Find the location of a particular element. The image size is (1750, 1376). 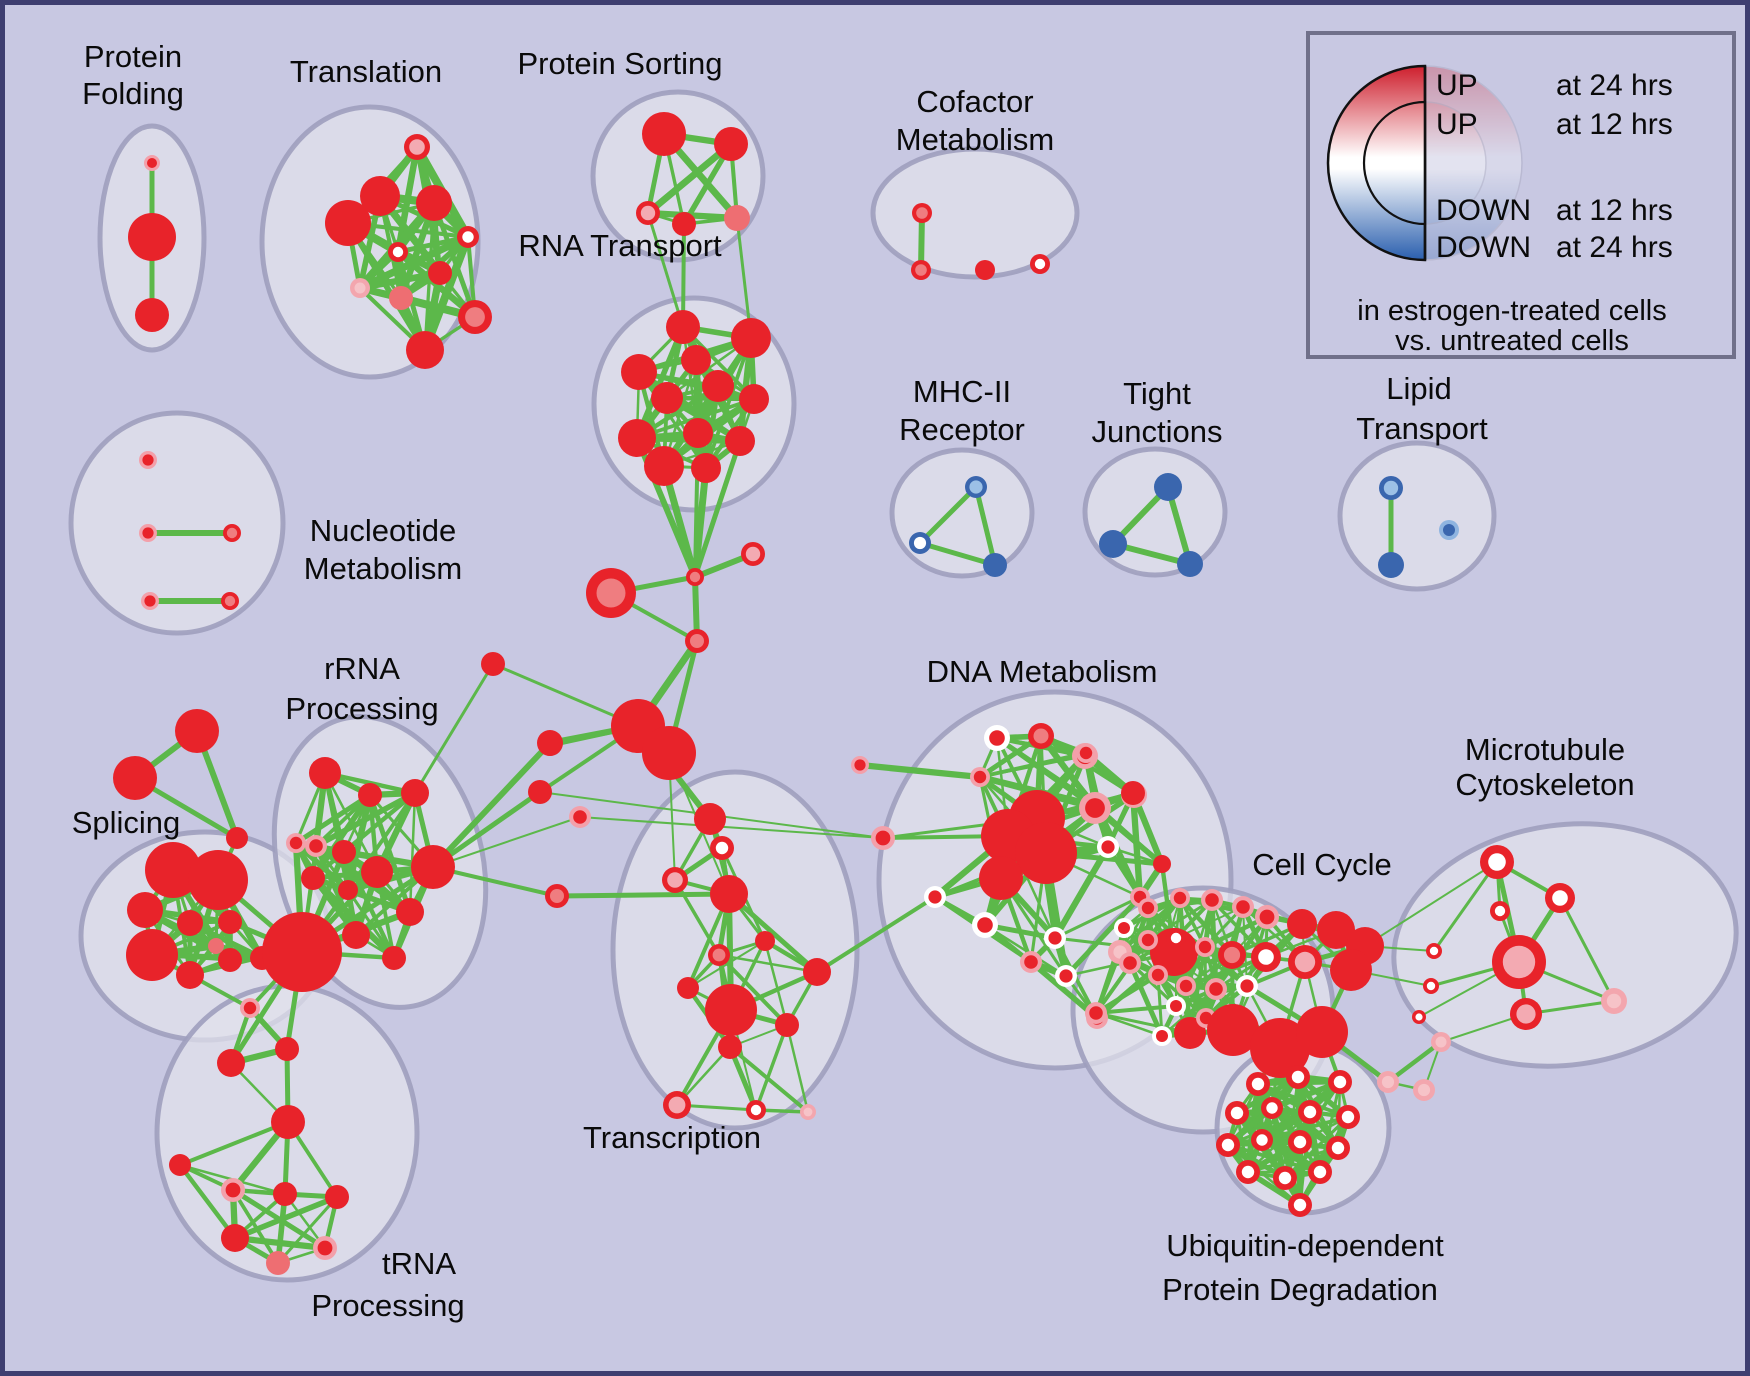

network-node-tight-junctions is located at coordinates (1168, 487).